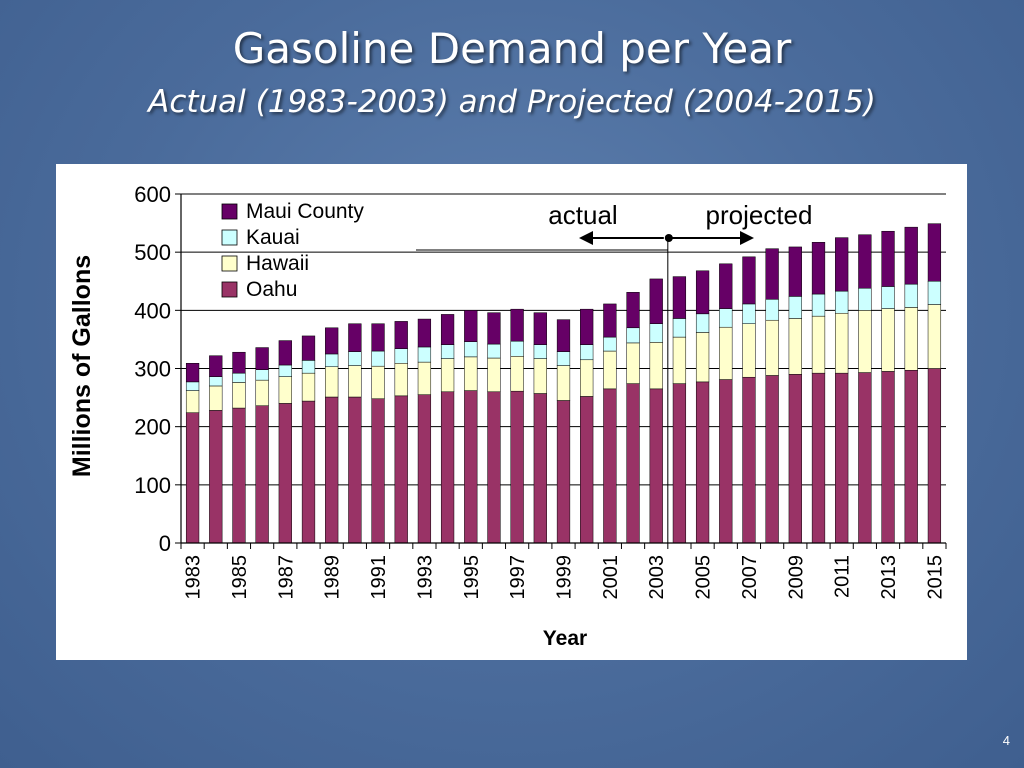 This screenshot has width=1024, height=768. I want to click on bar-kauai-2015, so click(934, 293).